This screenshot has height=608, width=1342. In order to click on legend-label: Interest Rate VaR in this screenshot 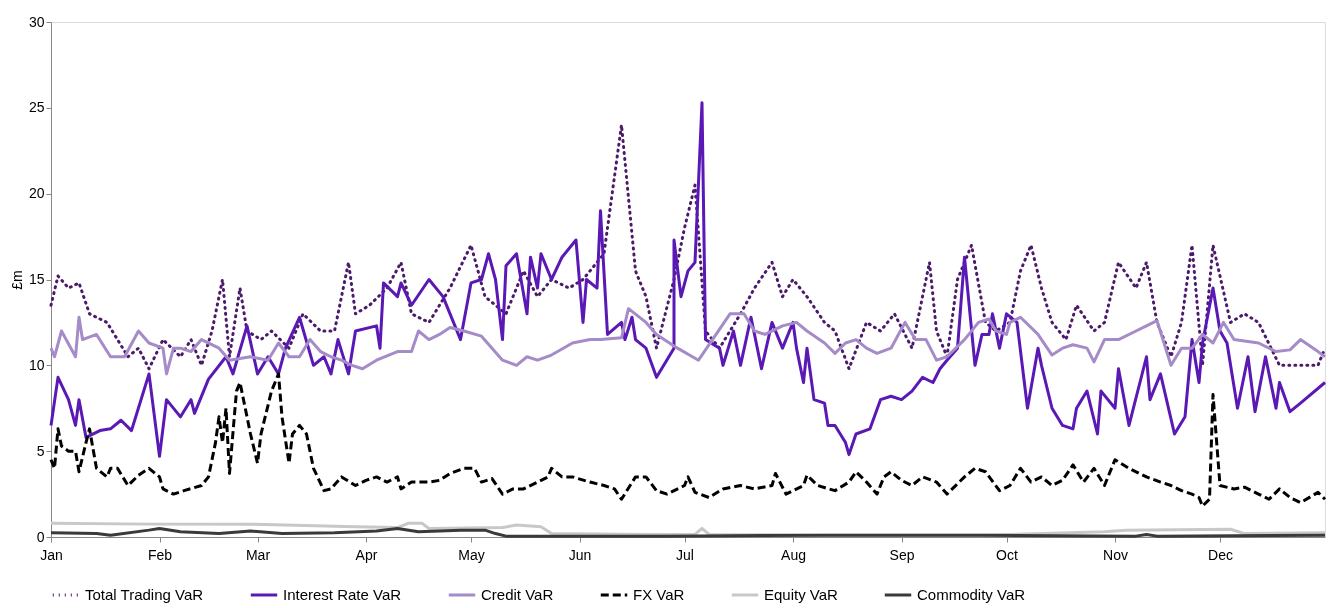, I will do `click(342, 594)`.